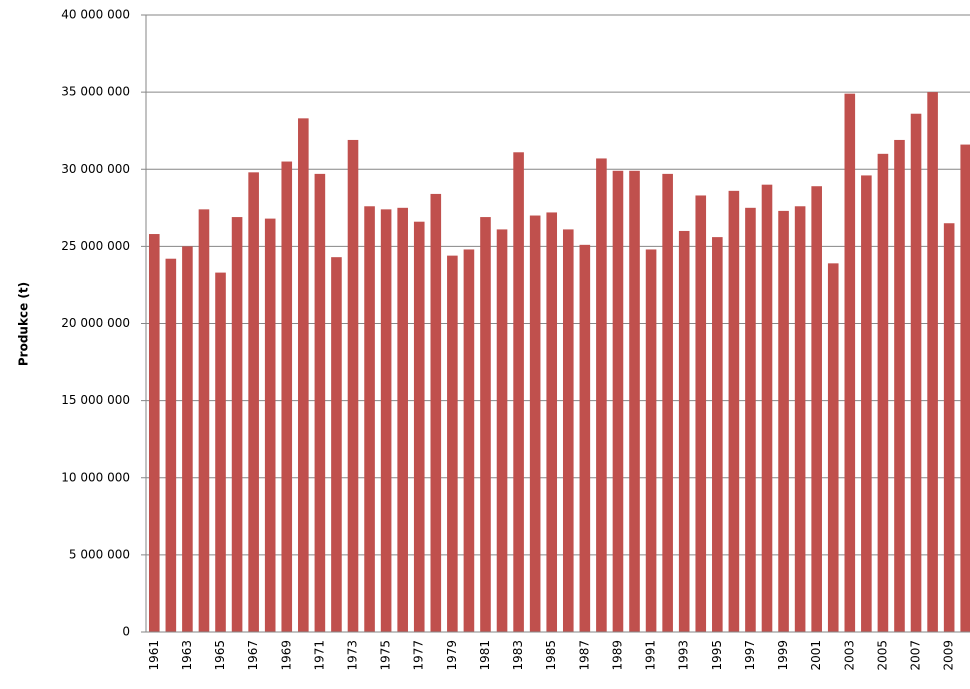 The width and height of the screenshot is (970, 689). Describe the element at coordinates (717, 655) in the screenshot. I see `x-tick-label: 1995` at that location.